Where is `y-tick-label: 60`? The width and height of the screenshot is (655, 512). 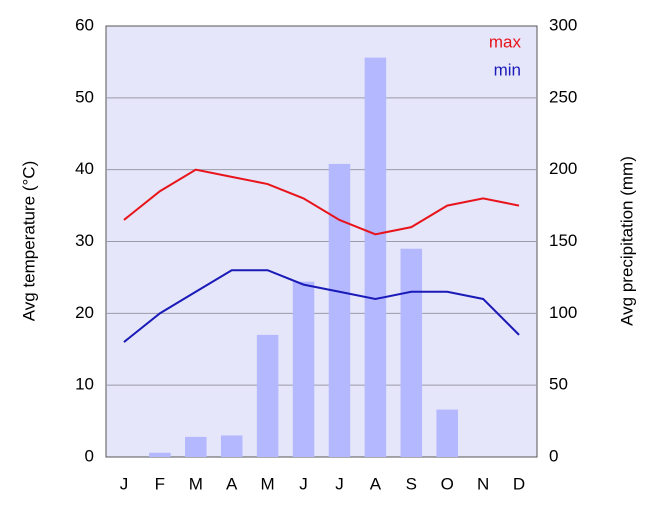
y-tick-label: 60 is located at coordinates (84, 24).